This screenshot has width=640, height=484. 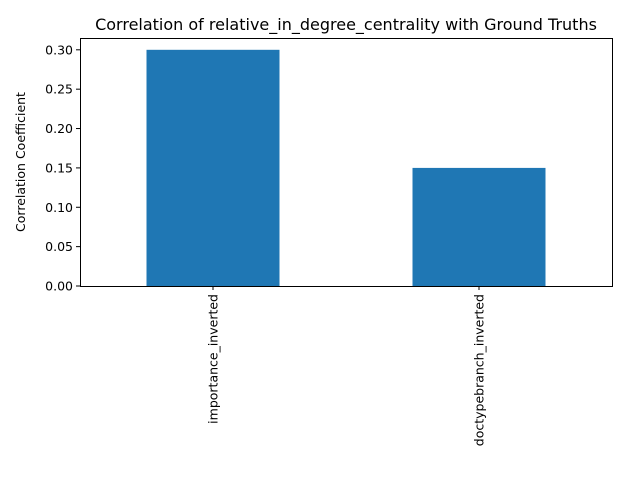 What do you see at coordinates (59, 49) in the screenshot?
I see `y-tick-label: 0.30` at bounding box center [59, 49].